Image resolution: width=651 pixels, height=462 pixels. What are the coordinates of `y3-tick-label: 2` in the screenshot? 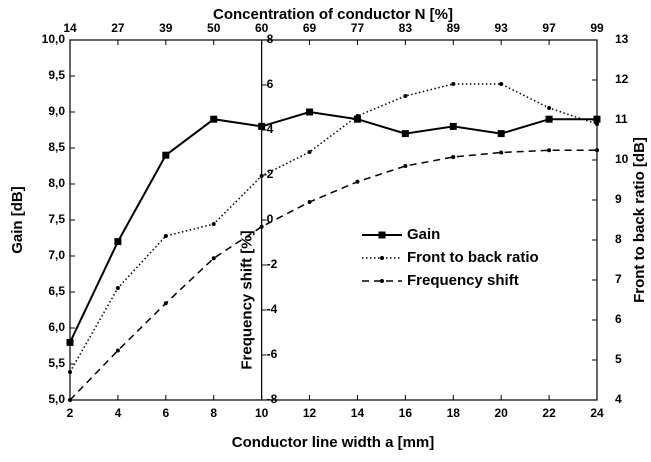 It's located at (270, 174).